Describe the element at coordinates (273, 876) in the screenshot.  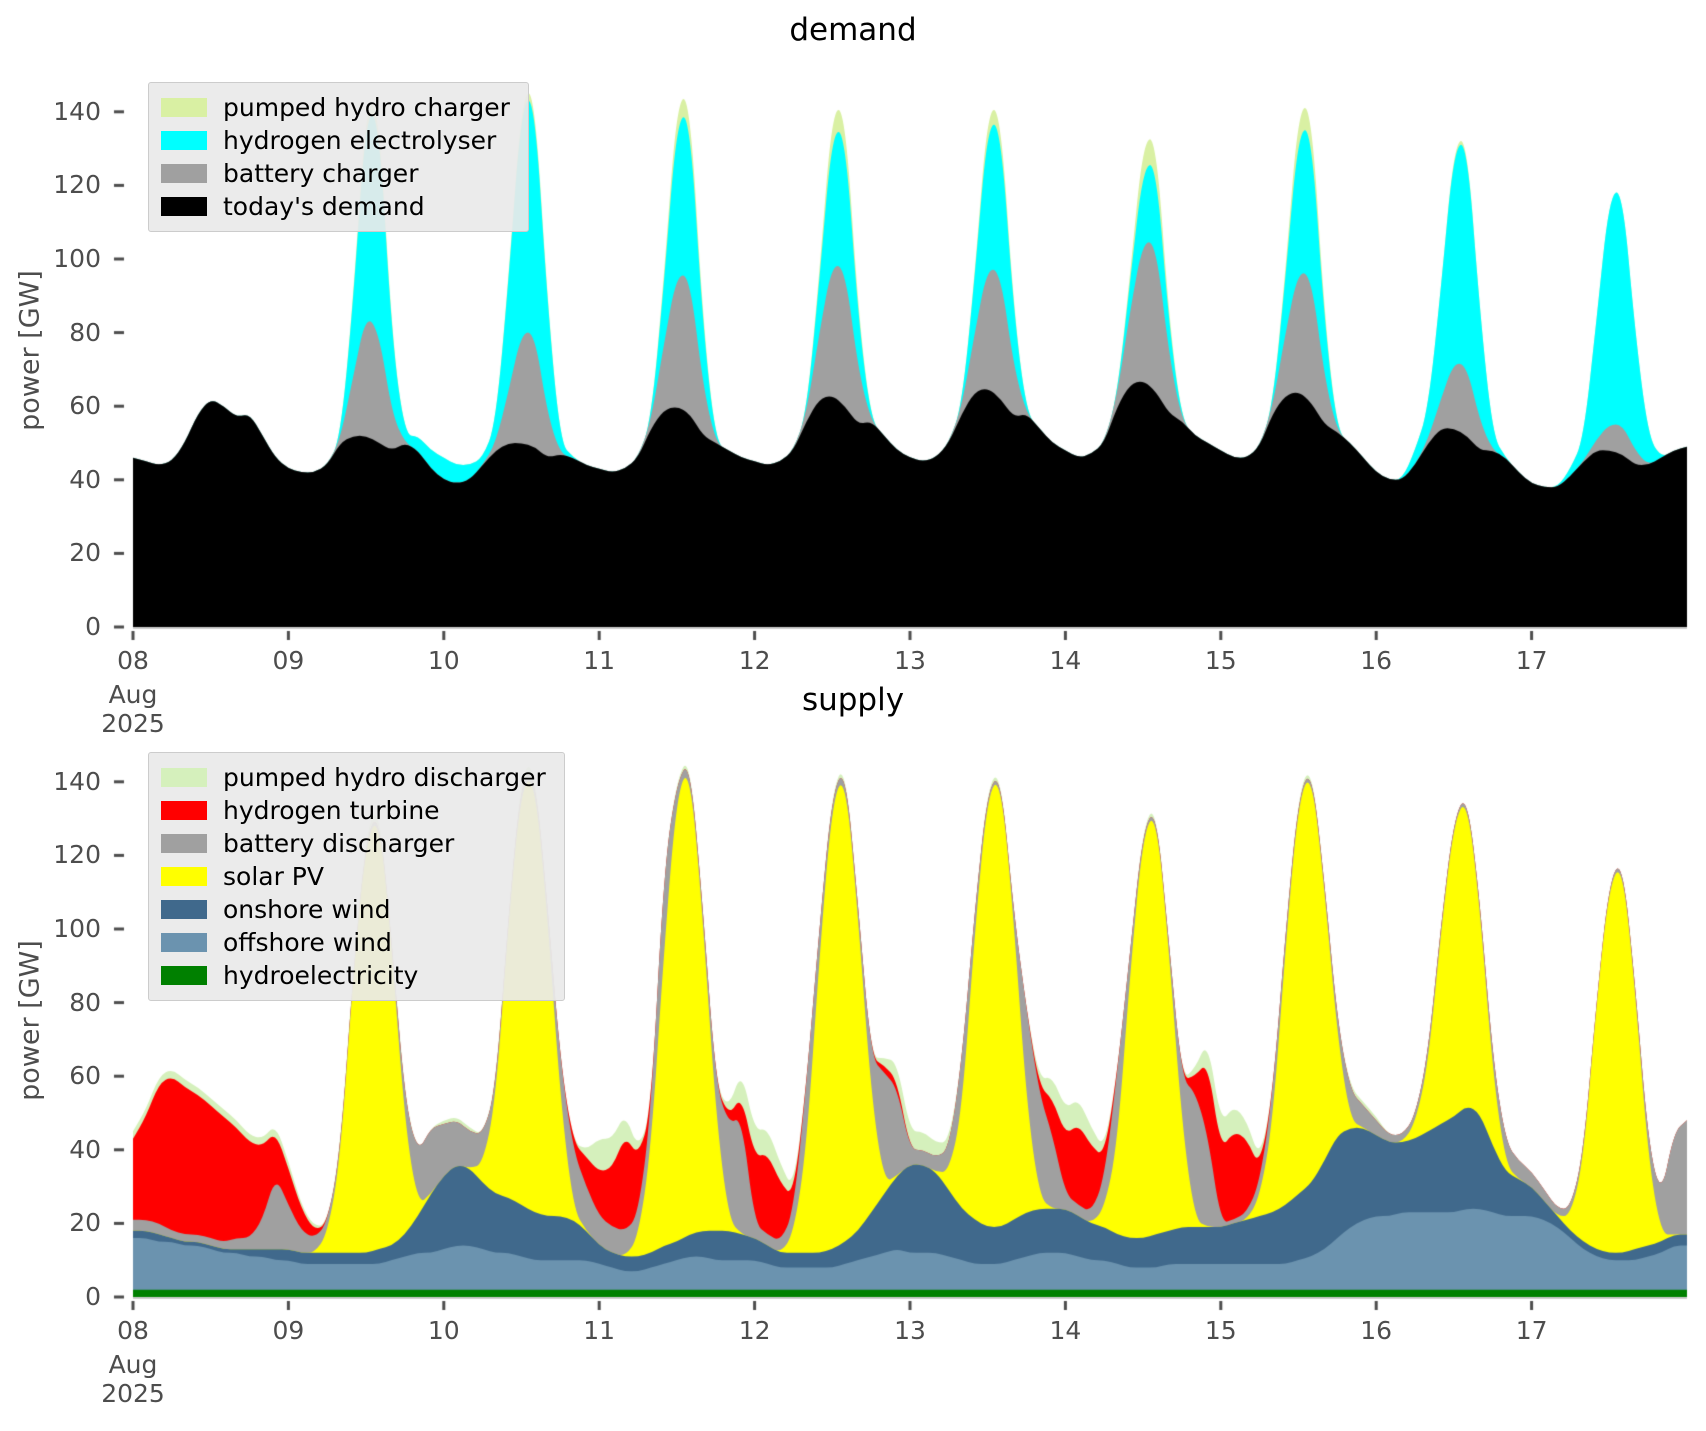
I see `legend-label: solar PV` at that location.